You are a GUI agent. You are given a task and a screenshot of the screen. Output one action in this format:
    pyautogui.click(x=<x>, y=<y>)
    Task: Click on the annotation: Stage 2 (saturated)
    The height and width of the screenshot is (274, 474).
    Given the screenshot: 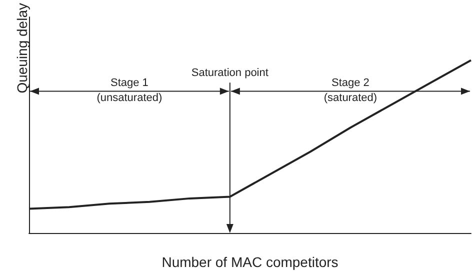 What is the action you would take?
    pyautogui.click(x=351, y=91)
    